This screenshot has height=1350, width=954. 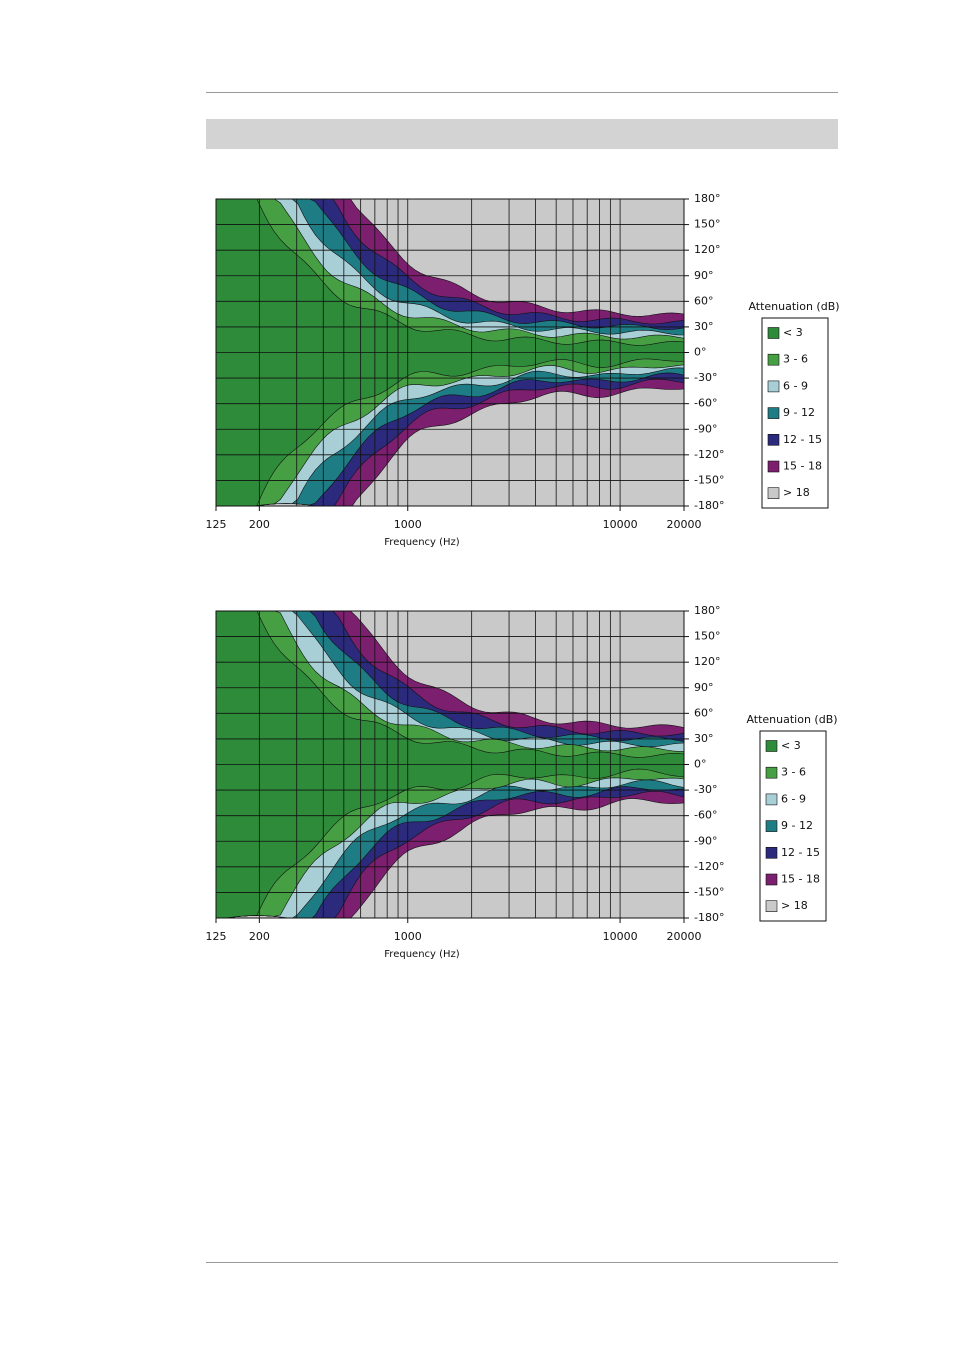 I want to click on section-bar, so click(x=522, y=134).